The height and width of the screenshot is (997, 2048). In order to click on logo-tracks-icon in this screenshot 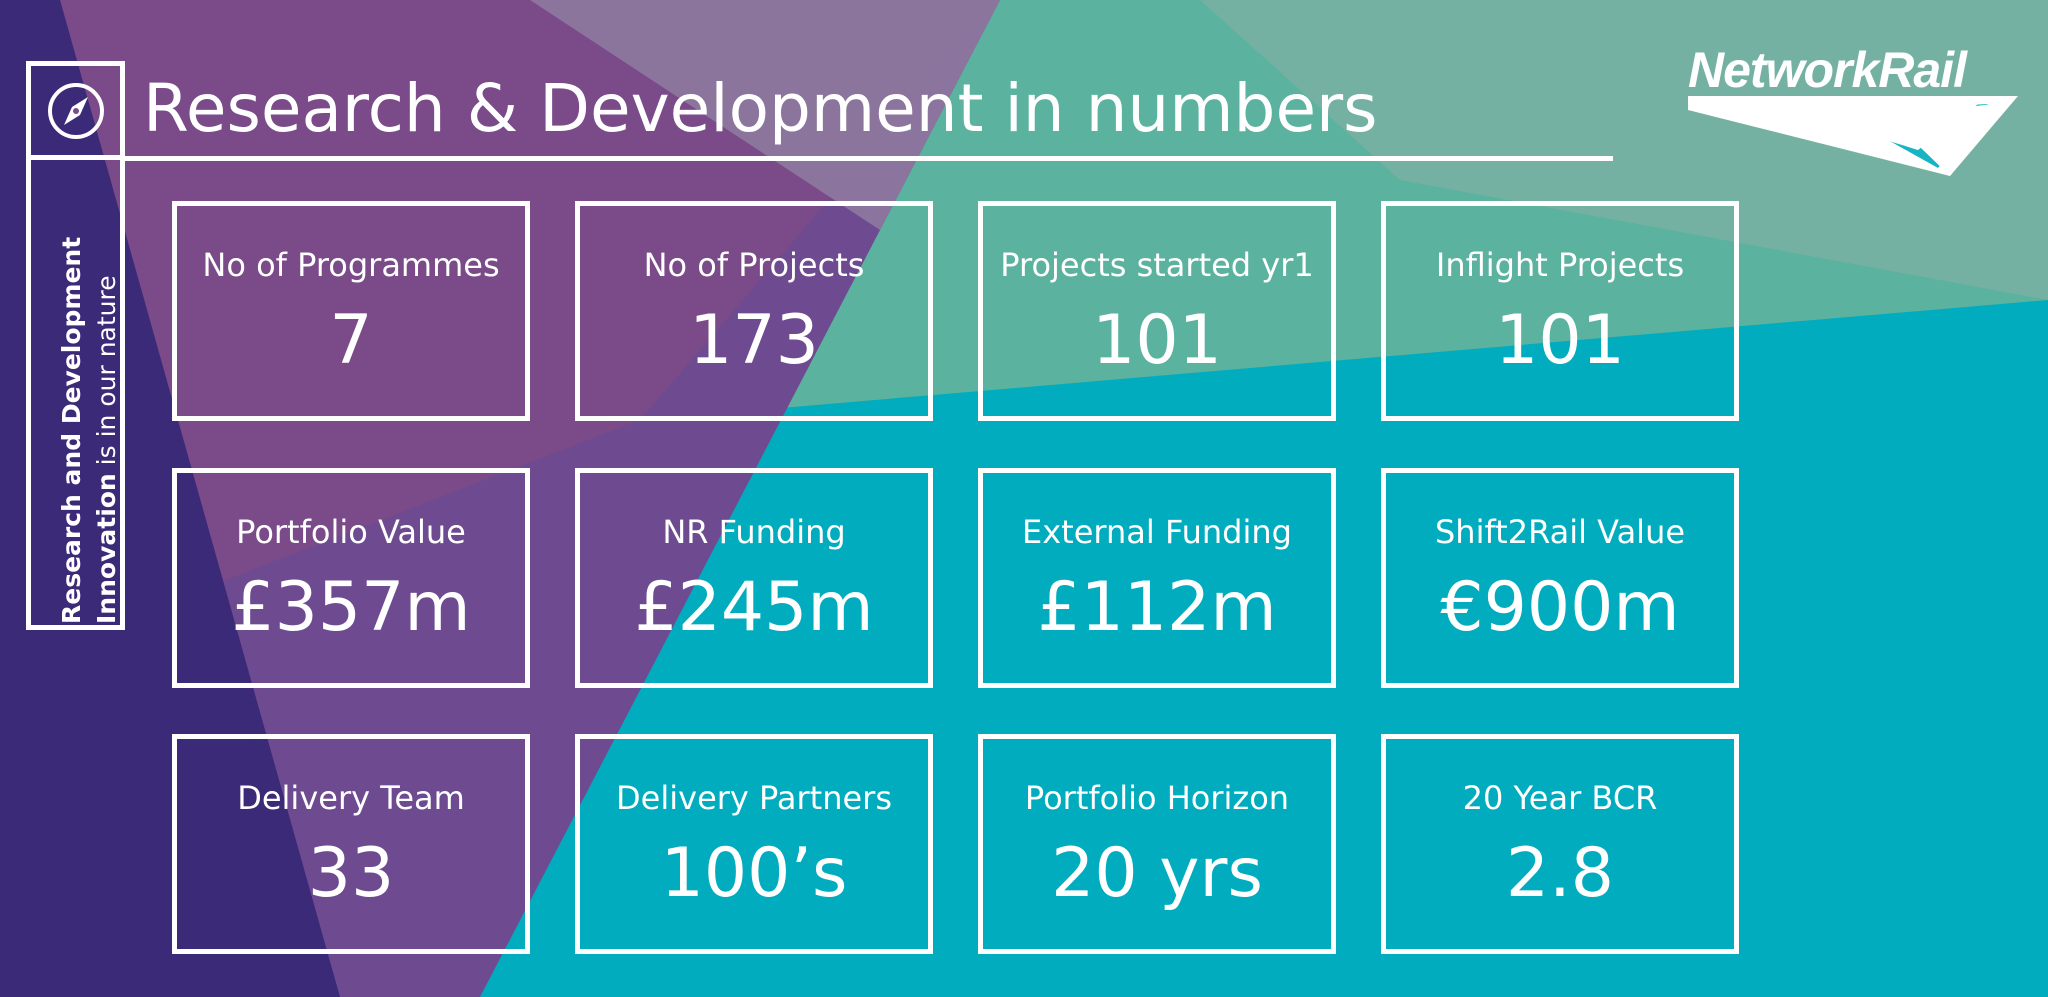, I will do `click(1853, 136)`.